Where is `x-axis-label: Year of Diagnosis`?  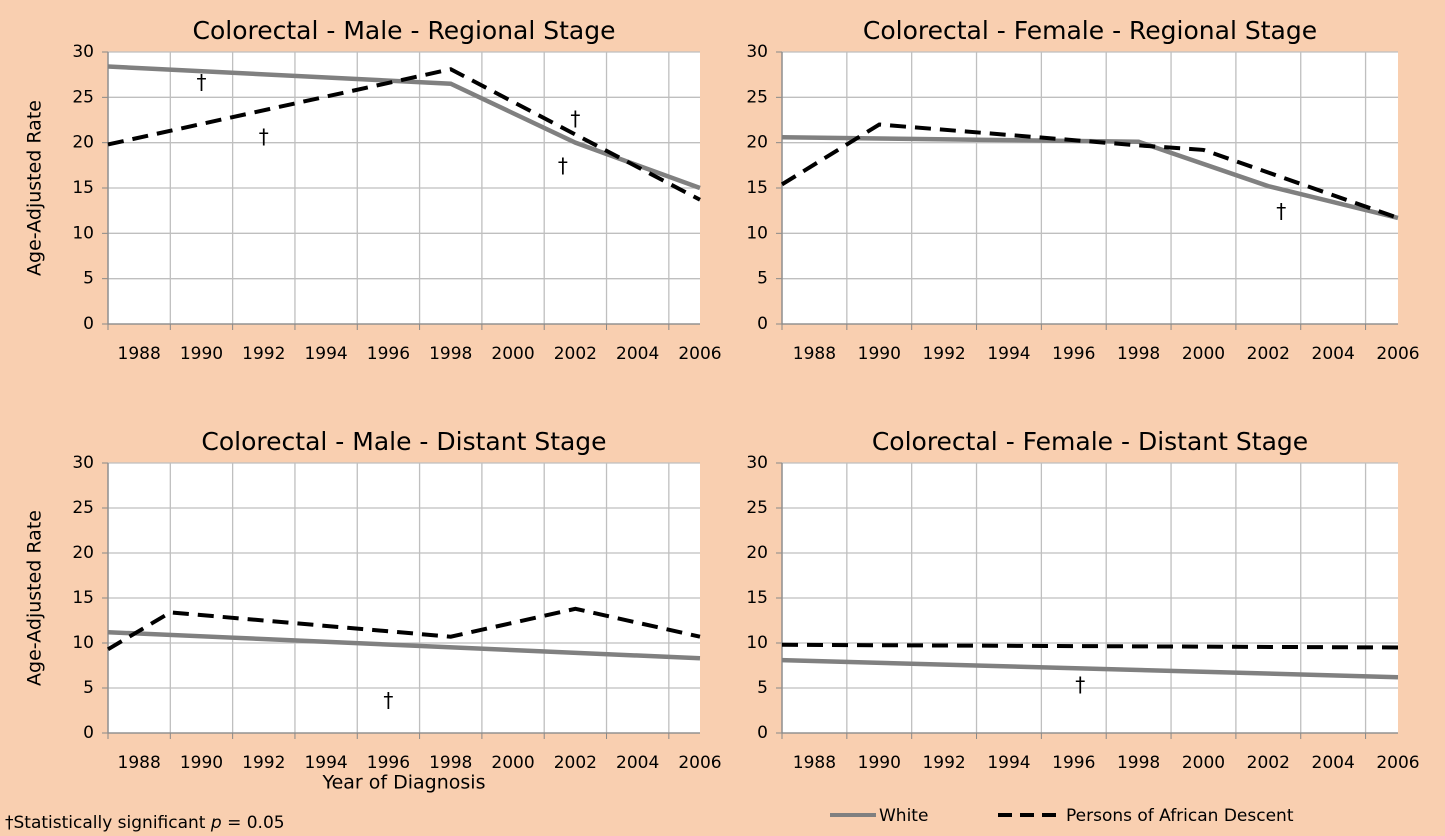 x-axis-label: Year of Diagnosis is located at coordinates (404, 783).